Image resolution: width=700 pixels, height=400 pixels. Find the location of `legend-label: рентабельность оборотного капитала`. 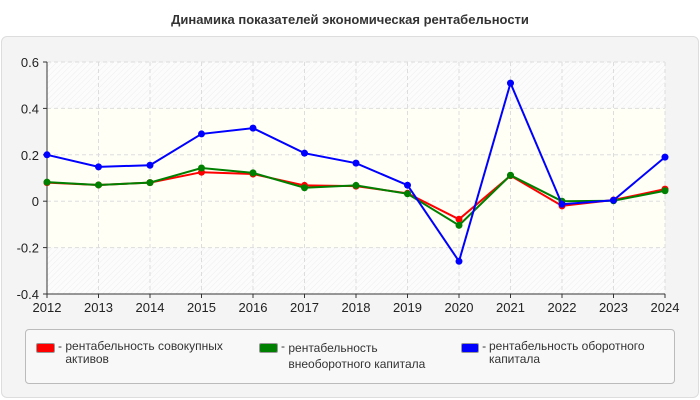

legend-label: рентабельность оборотного капитала is located at coordinates (567, 352).